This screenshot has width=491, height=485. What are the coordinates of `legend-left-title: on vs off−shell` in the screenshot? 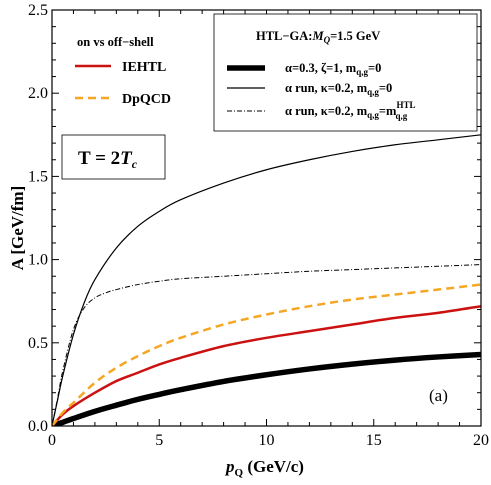 It's located at (115, 42).